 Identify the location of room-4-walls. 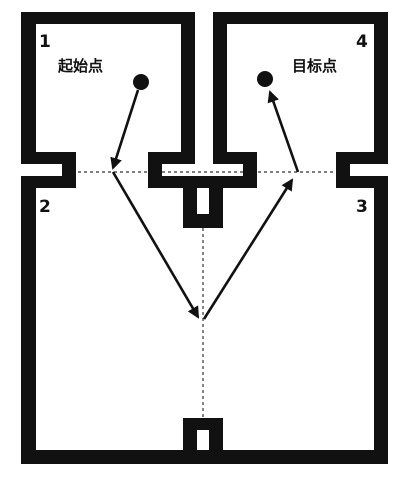
(300, 88).